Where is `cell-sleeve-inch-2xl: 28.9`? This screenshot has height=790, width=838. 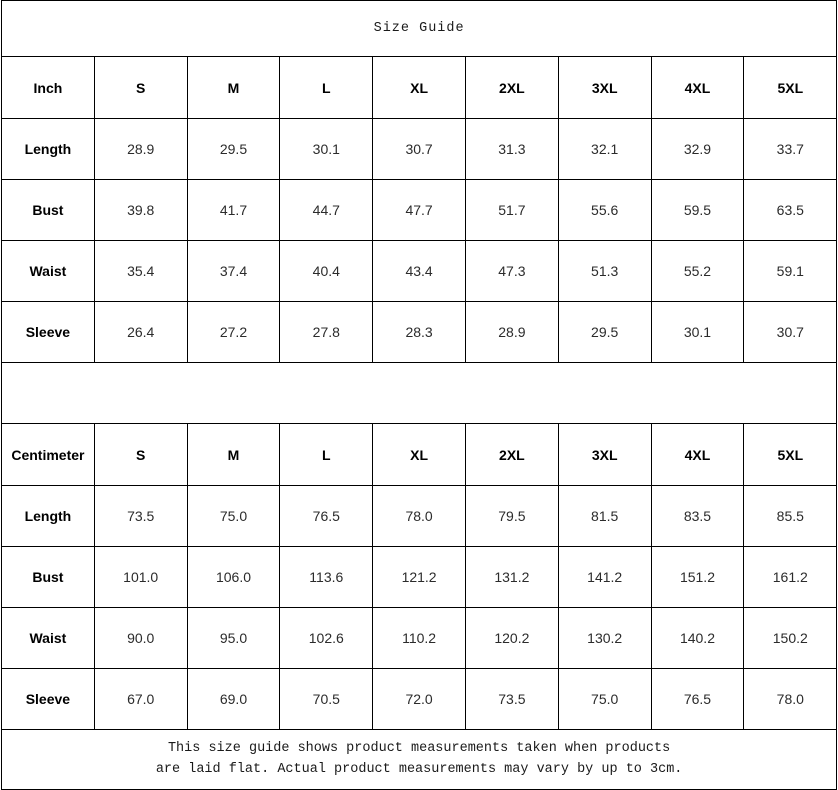 cell-sleeve-inch-2xl: 28.9 is located at coordinates (511, 332).